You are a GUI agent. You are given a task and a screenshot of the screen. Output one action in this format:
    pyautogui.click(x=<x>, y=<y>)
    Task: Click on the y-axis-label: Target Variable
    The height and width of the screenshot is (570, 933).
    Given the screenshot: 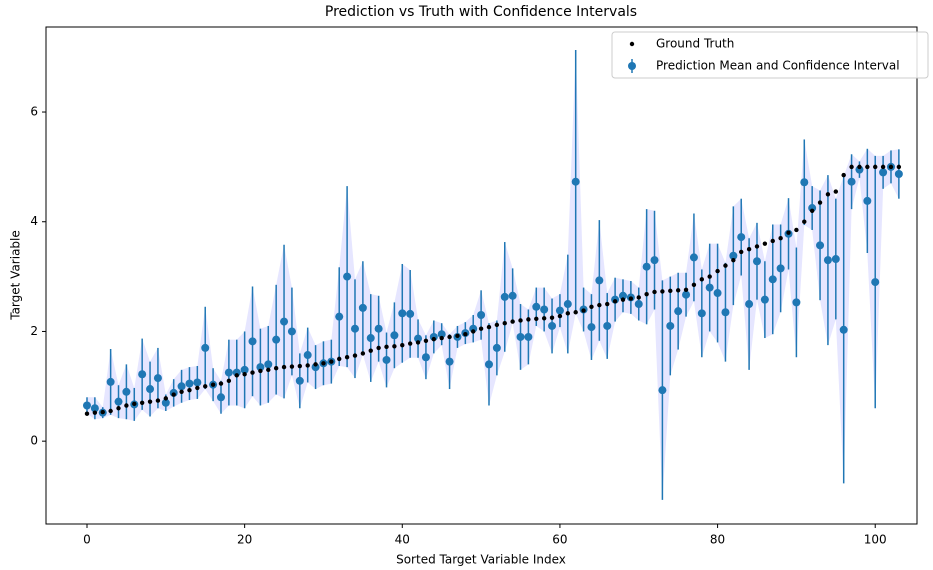 What is the action you would take?
    pyautogui.click(x=16, y=275)
    